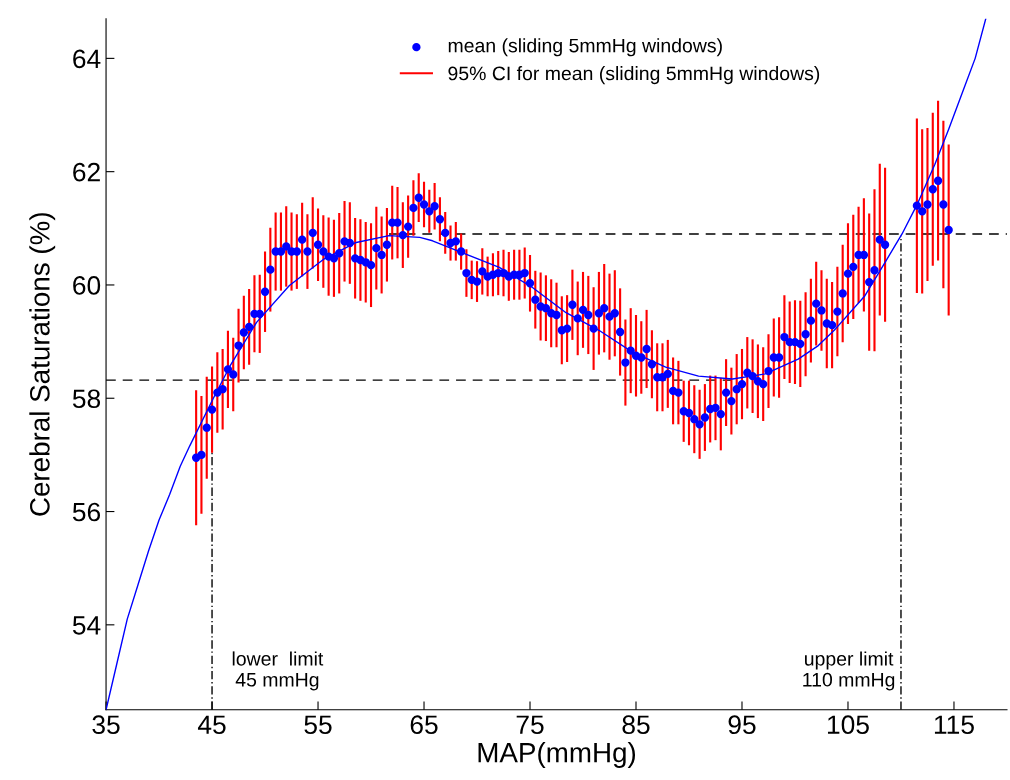 This screenshot has width=1010, height=780. What do you see at coordinates (424, 725) in the screenshot?
I see `x-tick-label: 65` at bounding box center [424, 725].